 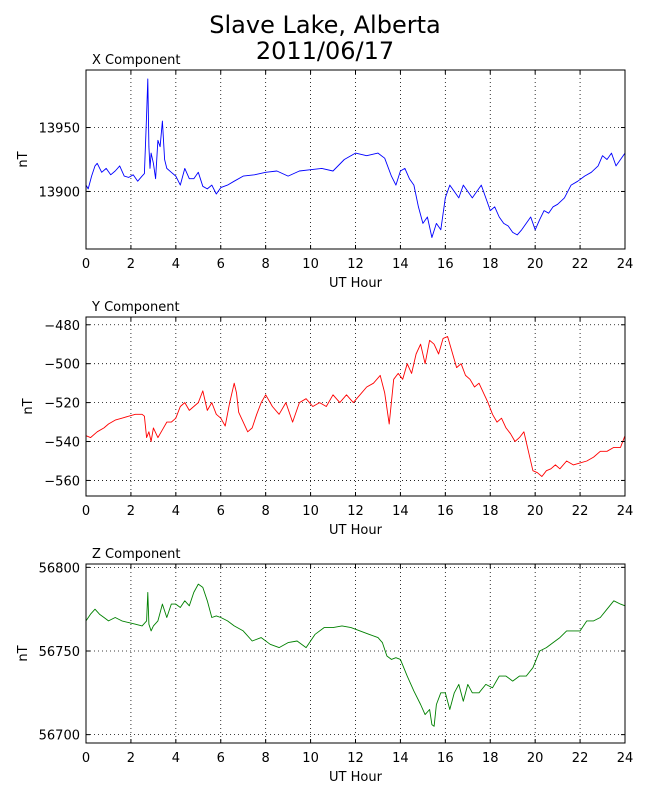 I want to click on chart-title-location: Slave Lake, Alberta, so click(x=325, y=25).